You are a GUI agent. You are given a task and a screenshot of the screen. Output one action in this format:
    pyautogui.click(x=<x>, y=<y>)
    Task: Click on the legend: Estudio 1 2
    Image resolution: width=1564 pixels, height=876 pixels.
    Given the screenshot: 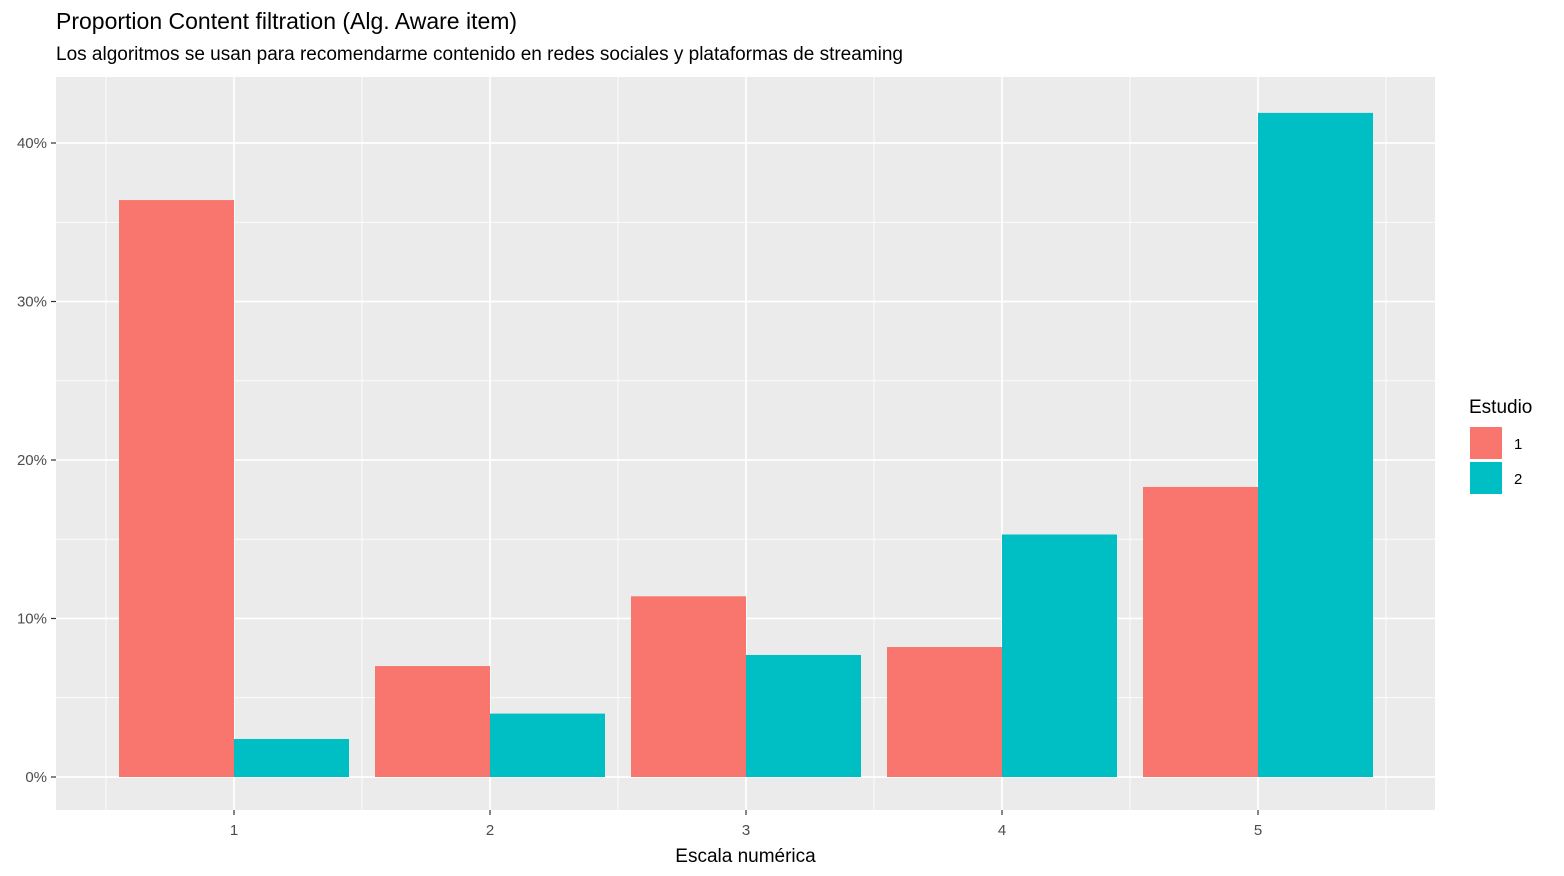 What is the action you would take?
    pyautogui.click(x=1500, y=445)
    